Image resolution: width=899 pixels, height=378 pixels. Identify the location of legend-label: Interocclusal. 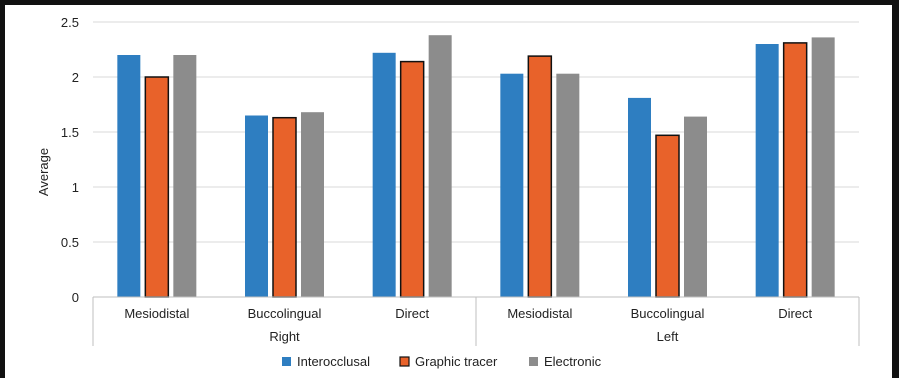
(333, 361).